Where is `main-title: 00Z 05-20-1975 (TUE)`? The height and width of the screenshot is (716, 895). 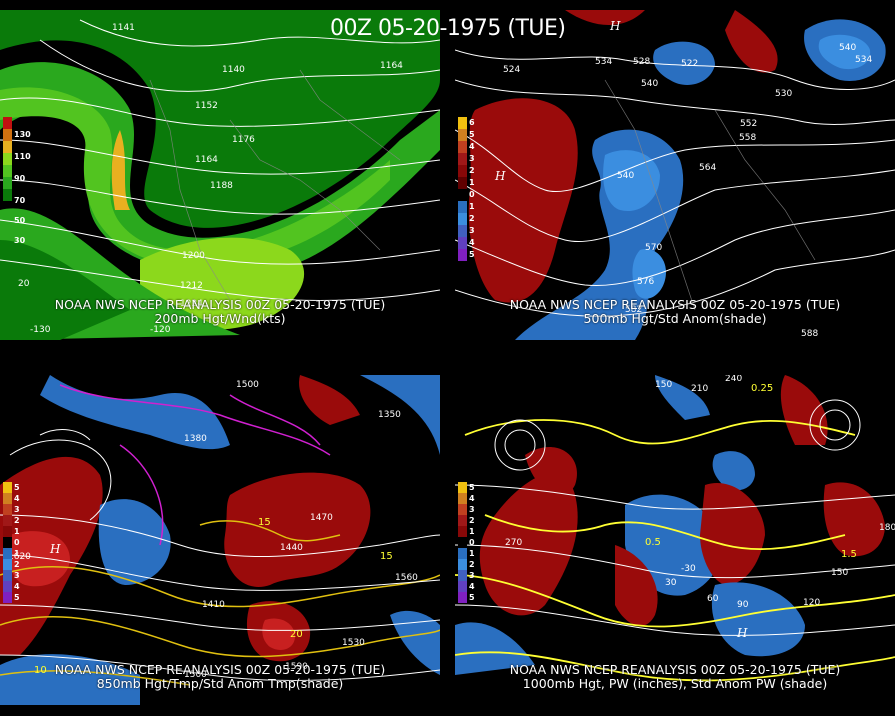 main-title: 00Z 05-20-1975 (TUE) is located at coordinates (448, 28).